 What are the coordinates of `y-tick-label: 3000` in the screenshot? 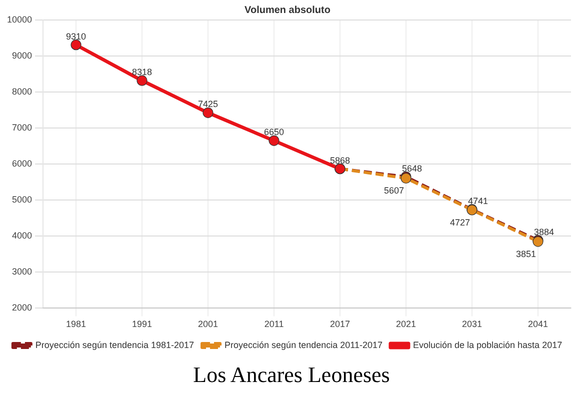 It's located at (22, 271).